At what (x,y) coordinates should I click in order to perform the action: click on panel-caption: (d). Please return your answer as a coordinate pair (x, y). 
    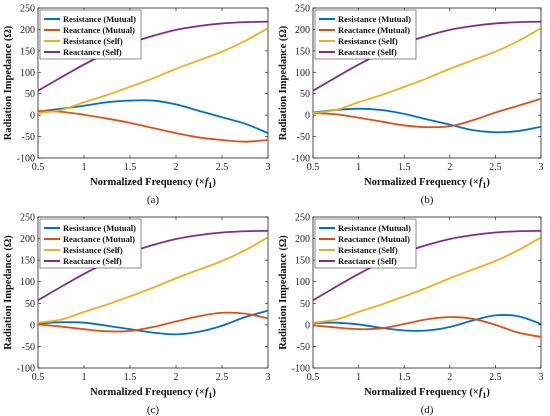
    Looking at the image, I should click on (427, 410).